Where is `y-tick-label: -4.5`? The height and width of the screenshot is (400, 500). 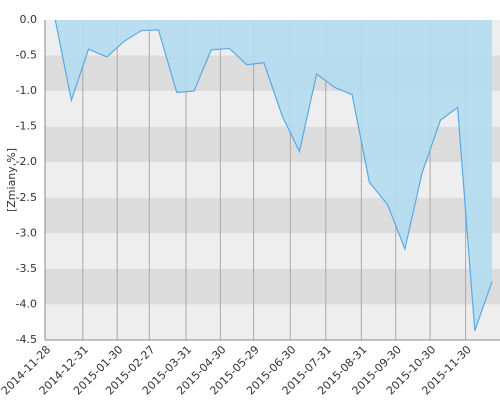 y-tick-label: -4.5 is located at coordinates (26, 339).